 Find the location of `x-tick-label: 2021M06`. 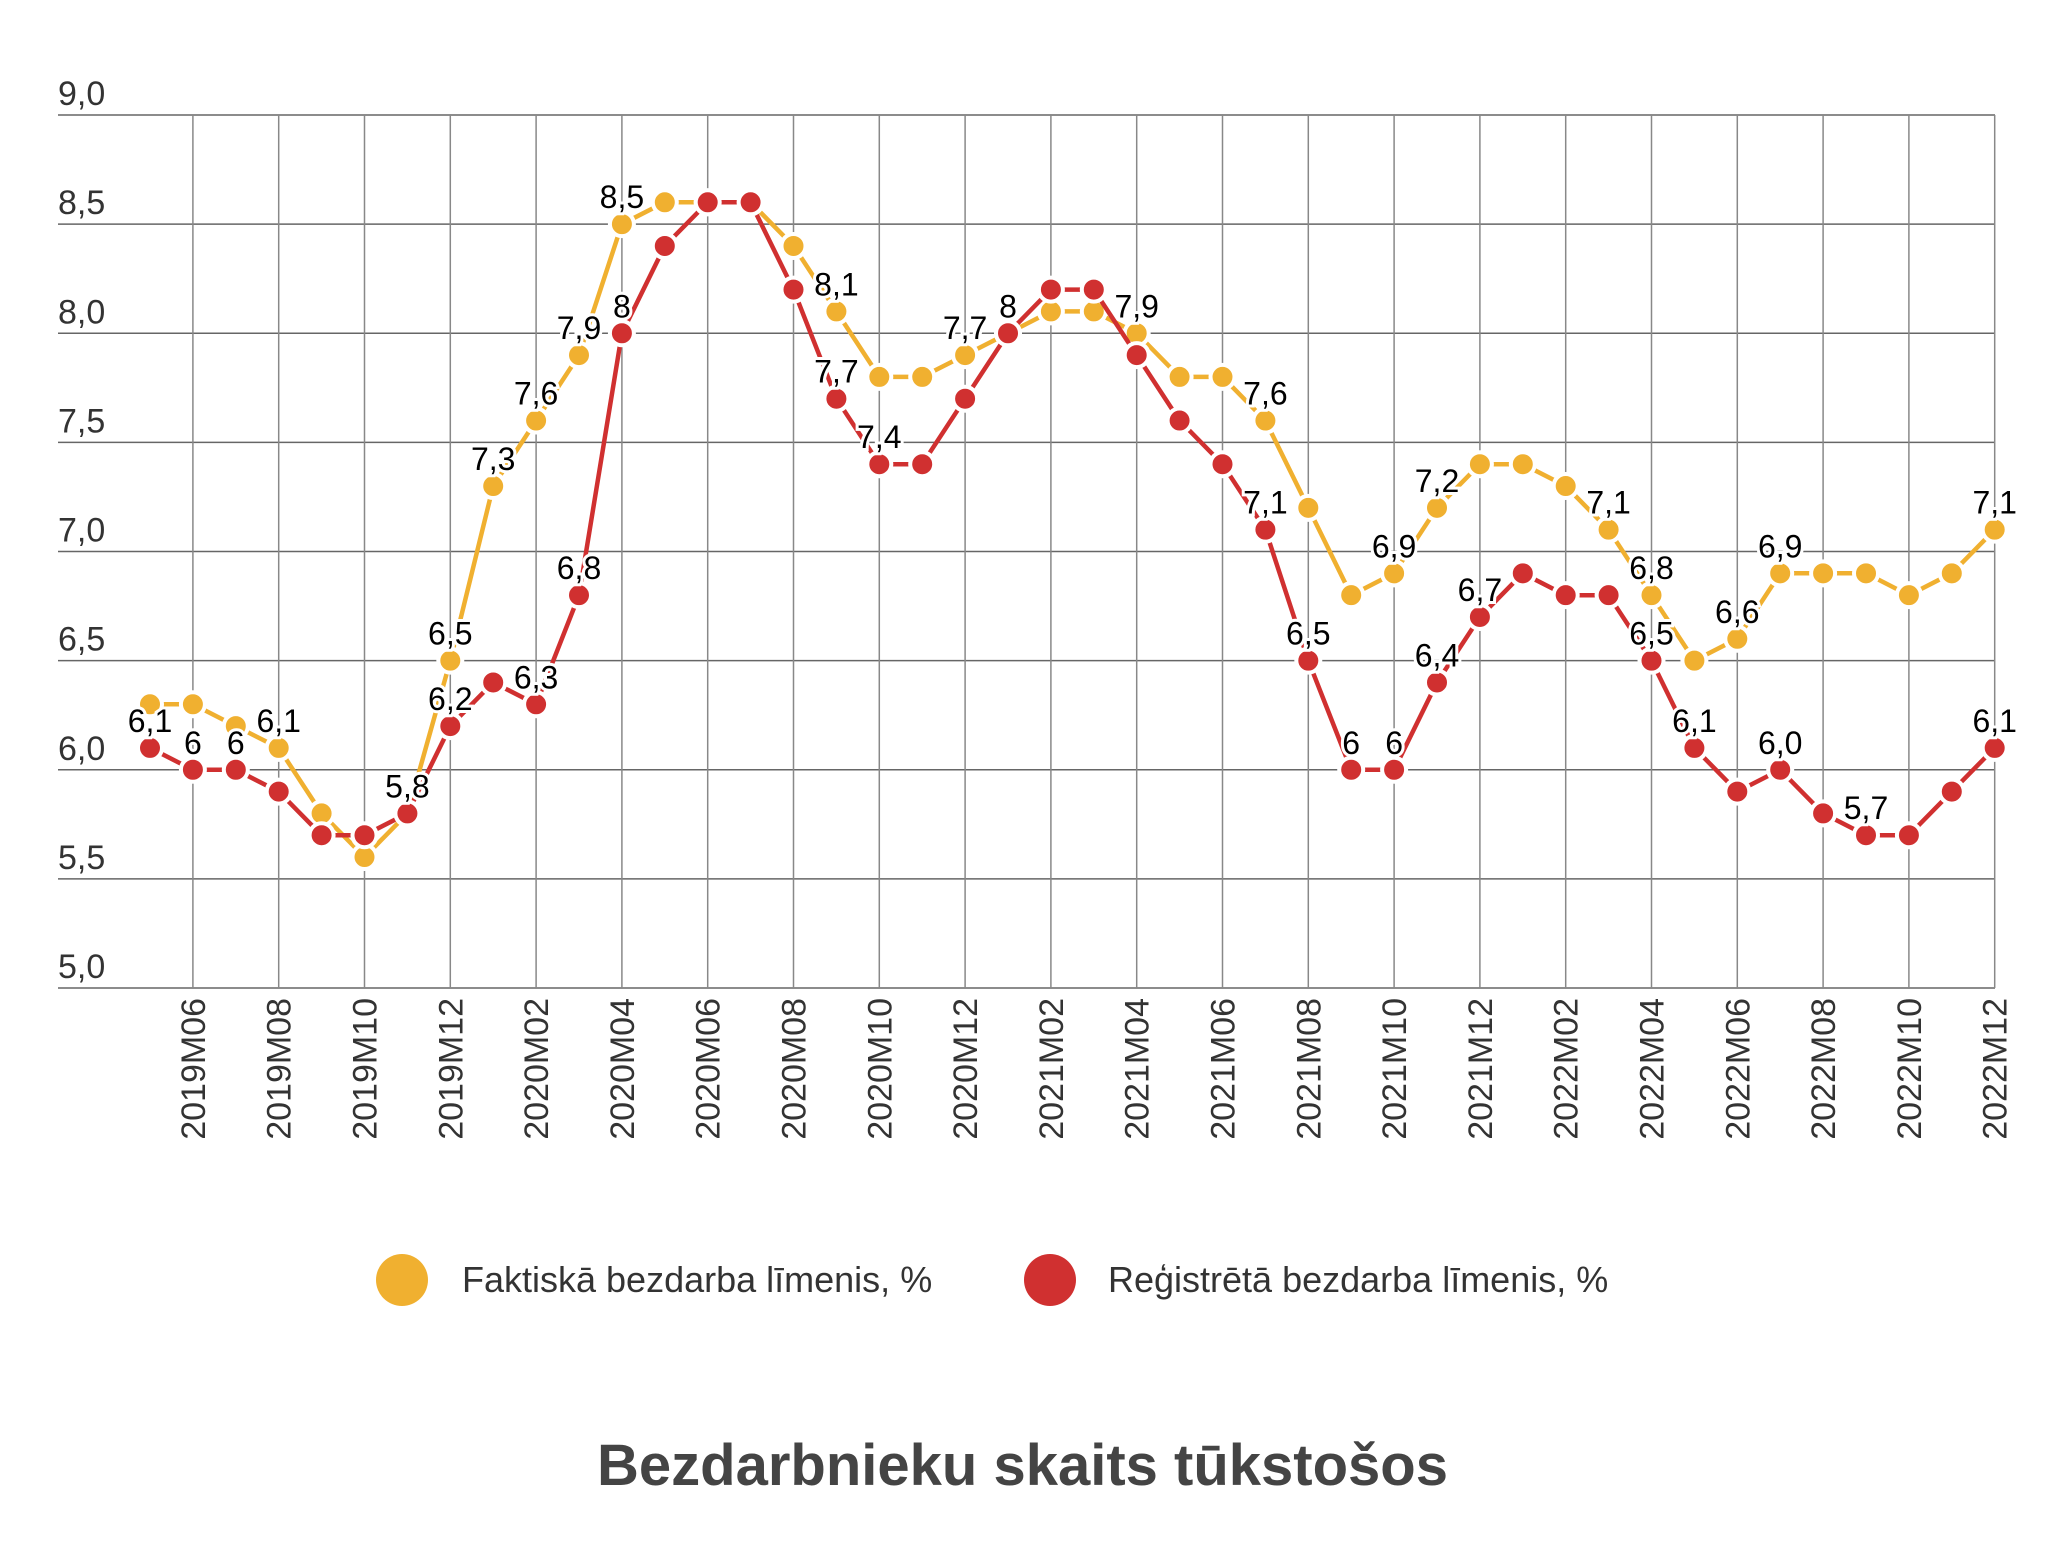

x-tick-label: 2021M06 is located at coordinates (1224, 1069).